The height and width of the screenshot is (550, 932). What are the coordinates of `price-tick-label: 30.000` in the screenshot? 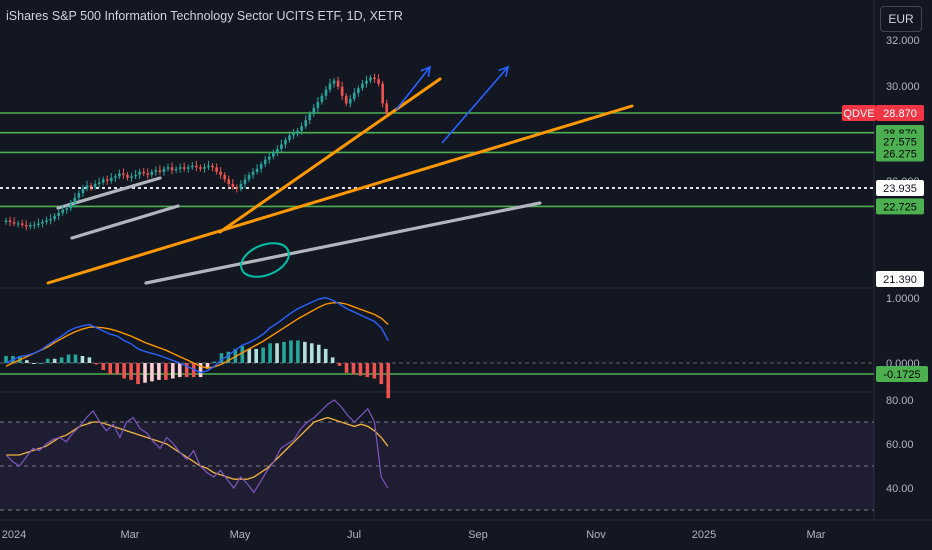 It's located at (903, 87).